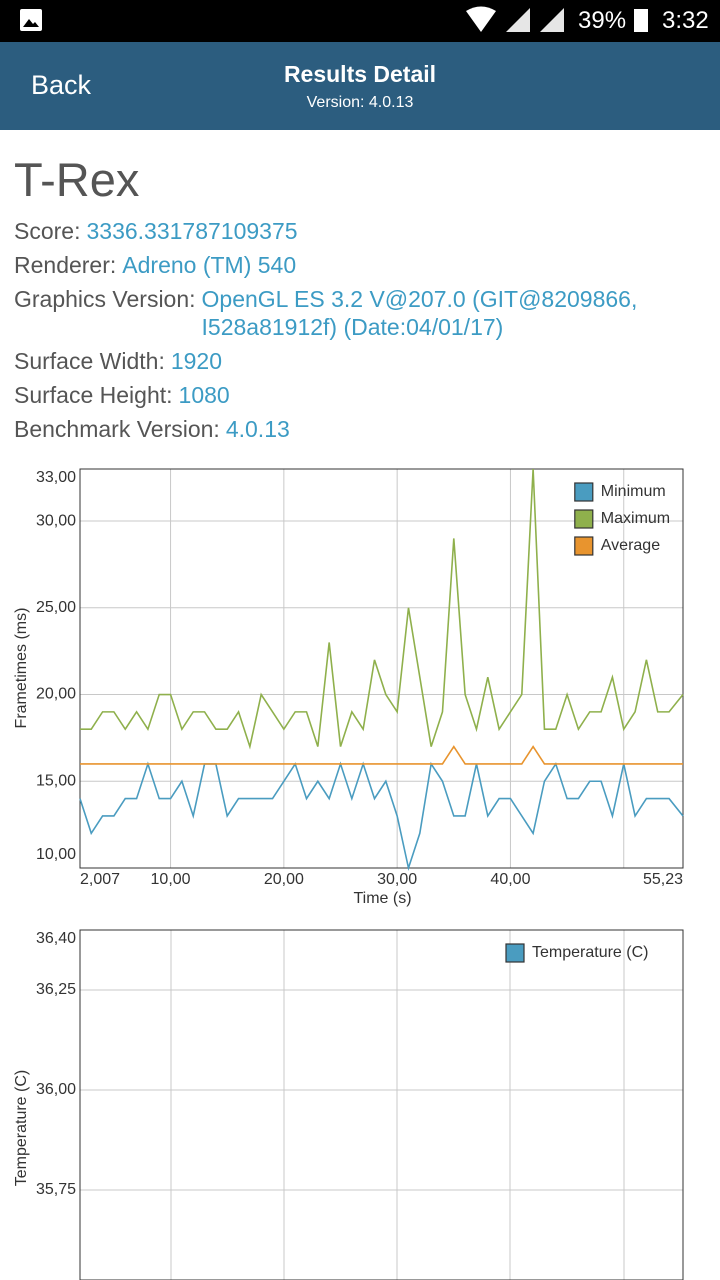  Describe the element at coordinates (382, 898) in the screenshot. I see `x-axis-label: Time (s)` at that location.